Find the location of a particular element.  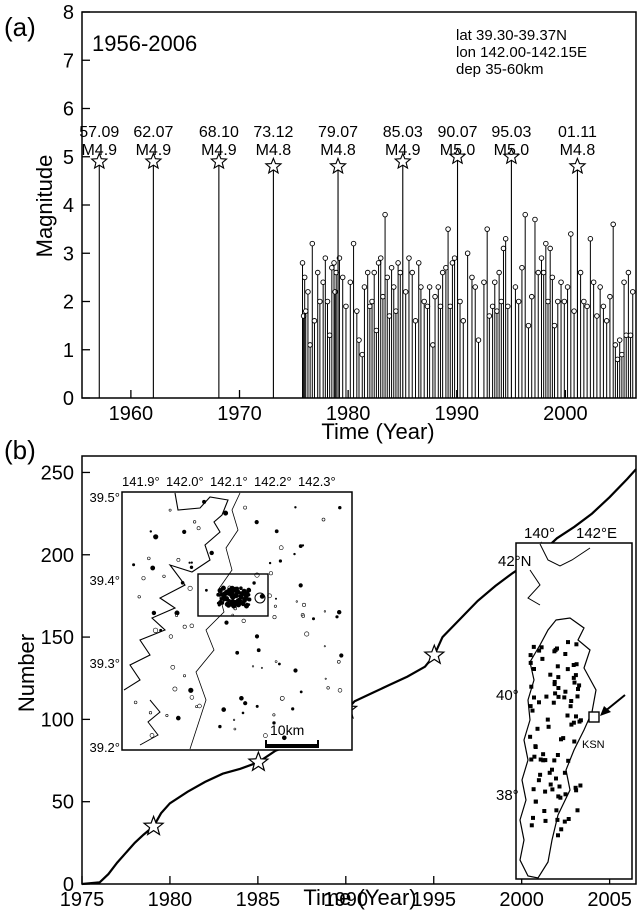

hokkaido-coastline is located at coordinates (559, 574).